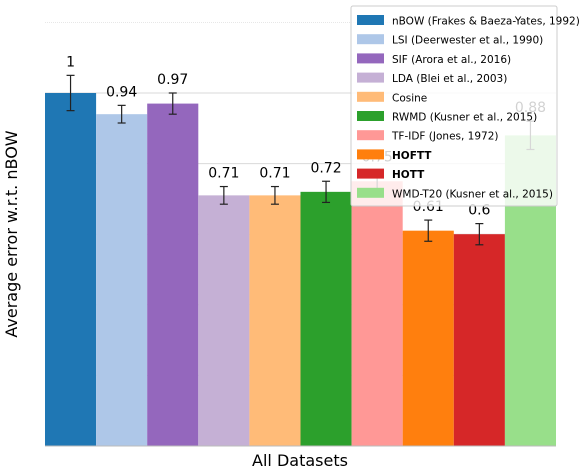 The height and width of the screenshot is (472, 581). Describe the element at coordinates (467, 41) in the screenshot. I see `legend-label: LSI (Deerwester et al., 1990)` at that location.